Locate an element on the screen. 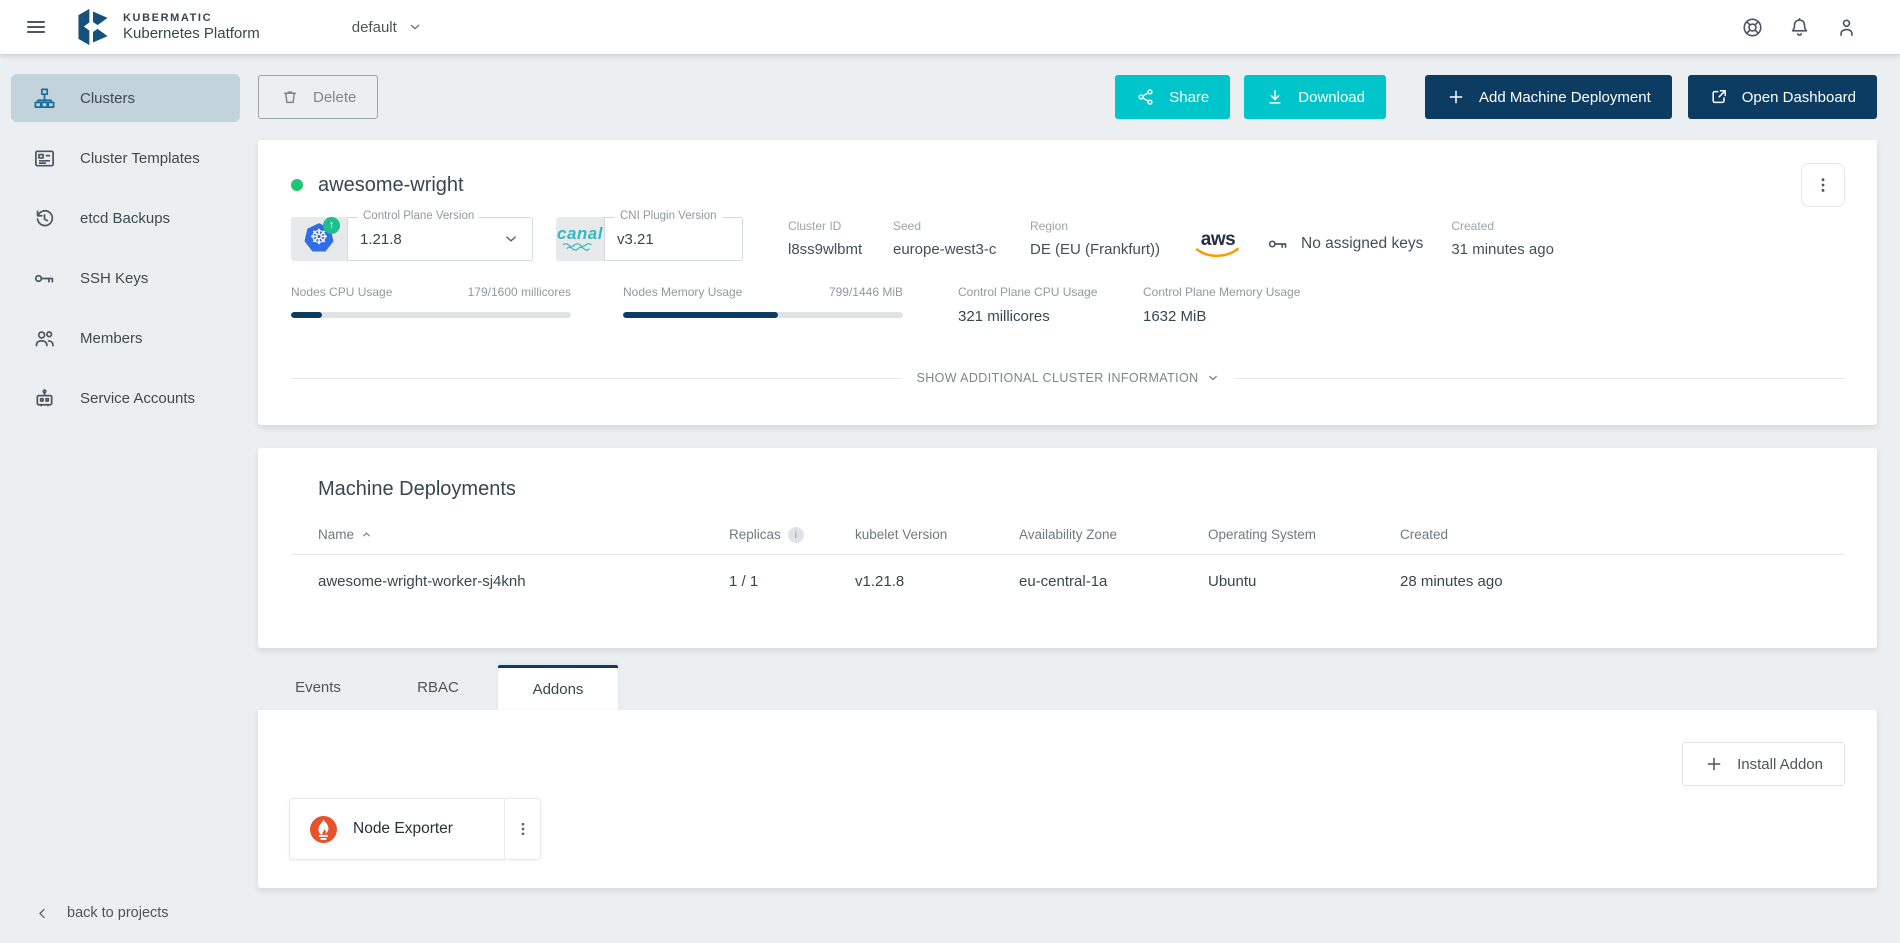 Image resolution: width=1900 pixels, height=943 pixels. user-icon is located at coordinates (1846, 27).